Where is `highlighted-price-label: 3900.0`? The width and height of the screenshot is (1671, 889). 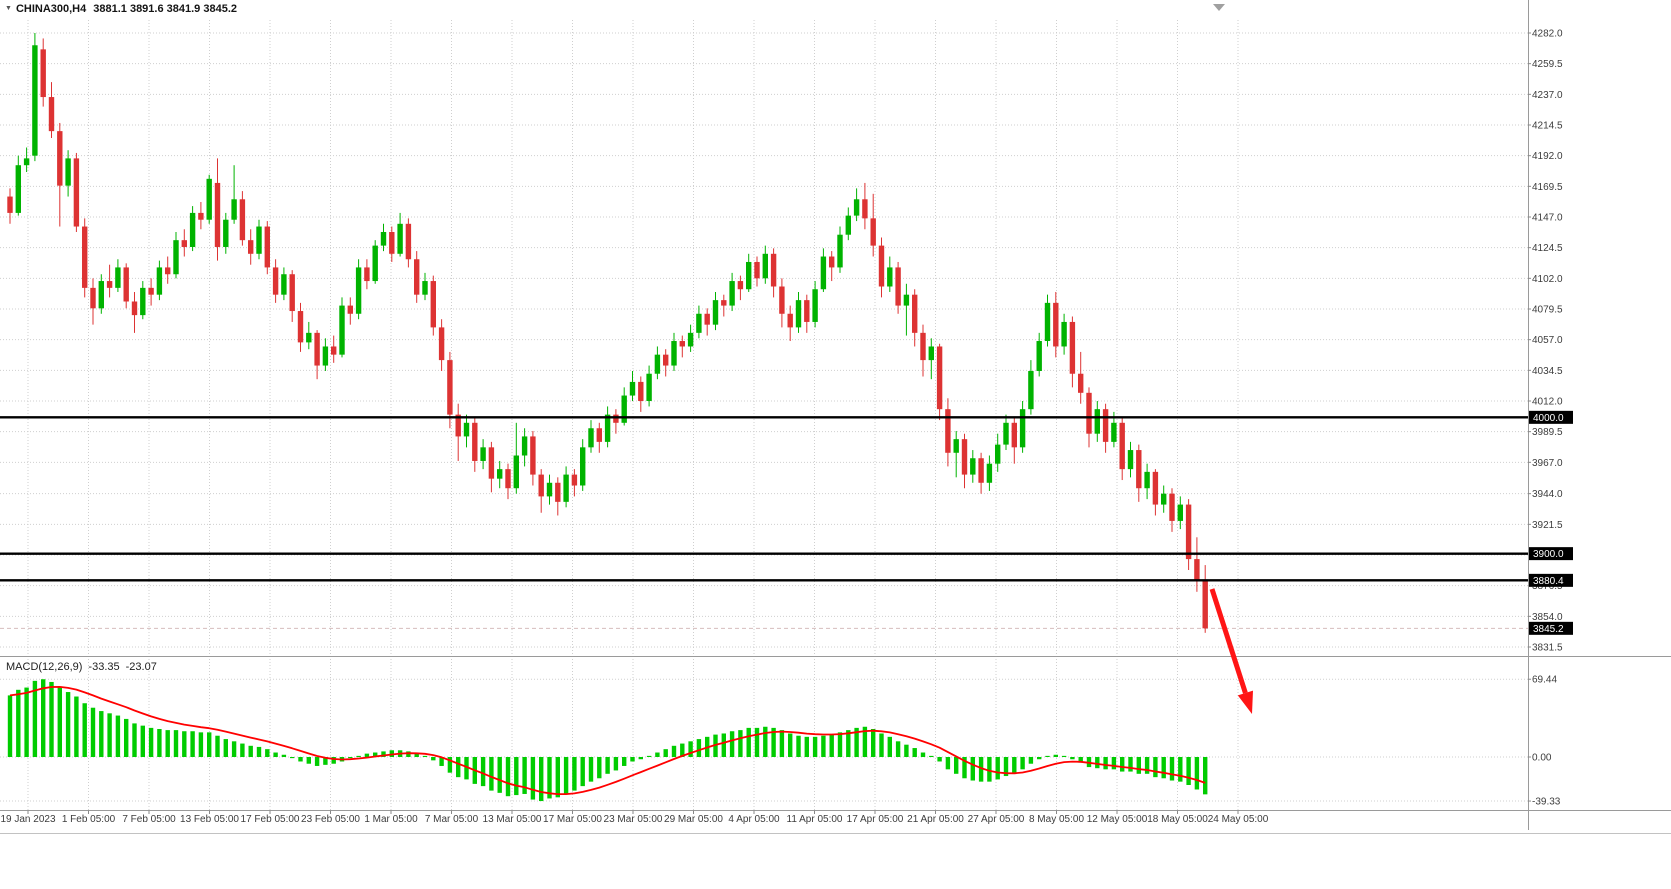 highlighted-price-label: 3900.0 is located at coordinates (1548, 554).